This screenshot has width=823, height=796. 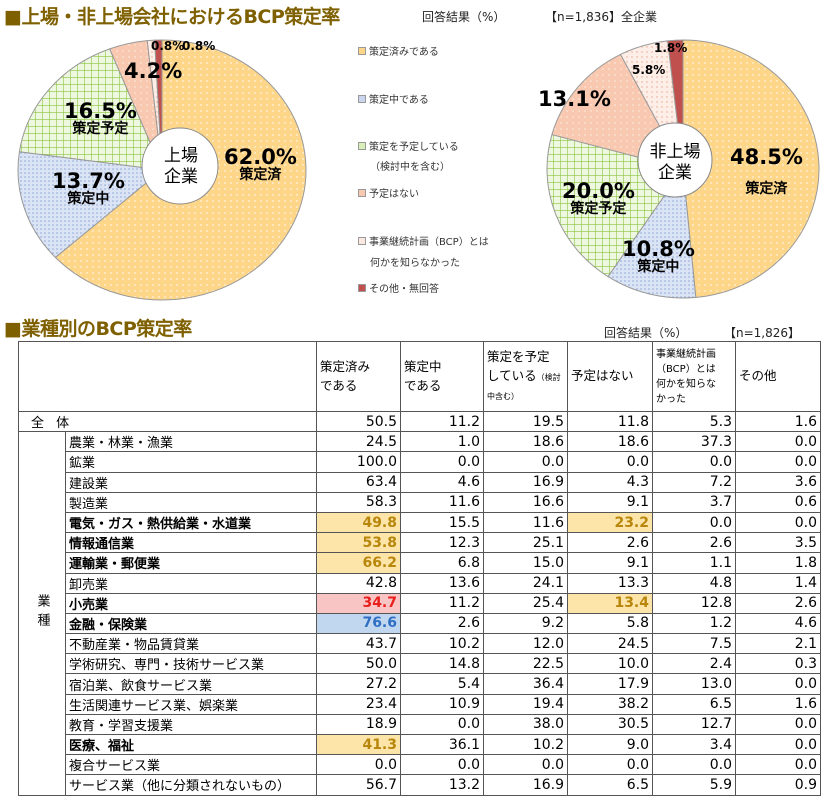 I want to click on cell-value: 42.8, so click(x=358, y=583).